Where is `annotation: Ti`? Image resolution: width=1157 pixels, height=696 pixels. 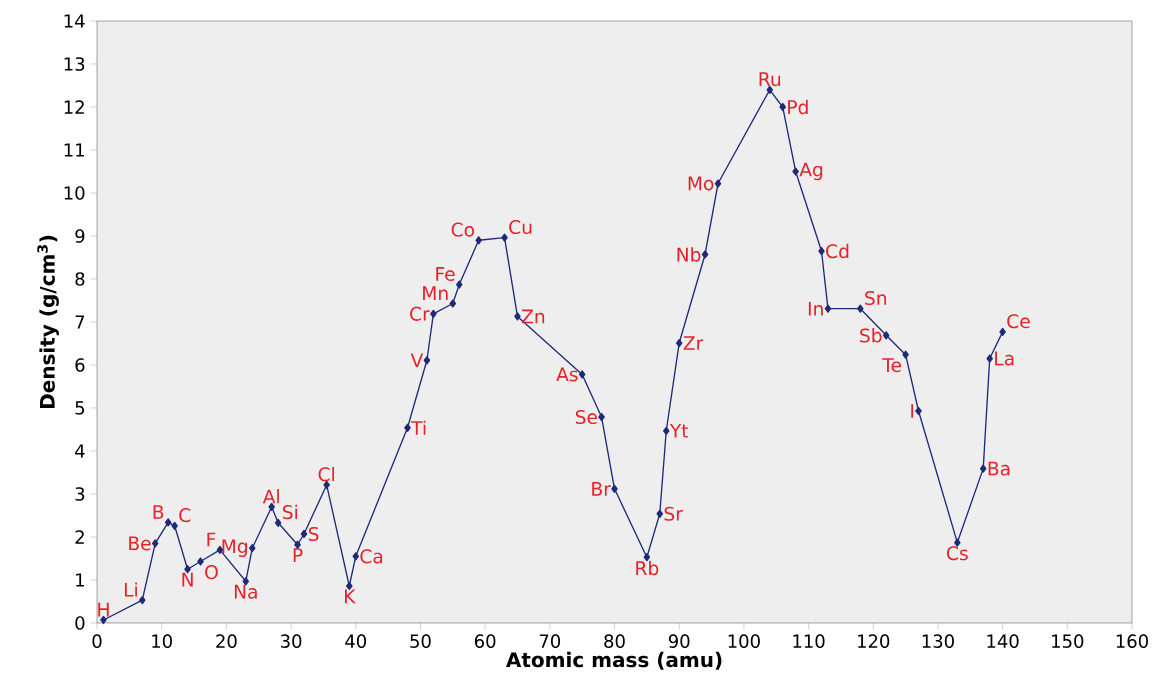 annotation: Ti is located at coordinates (418, 427).